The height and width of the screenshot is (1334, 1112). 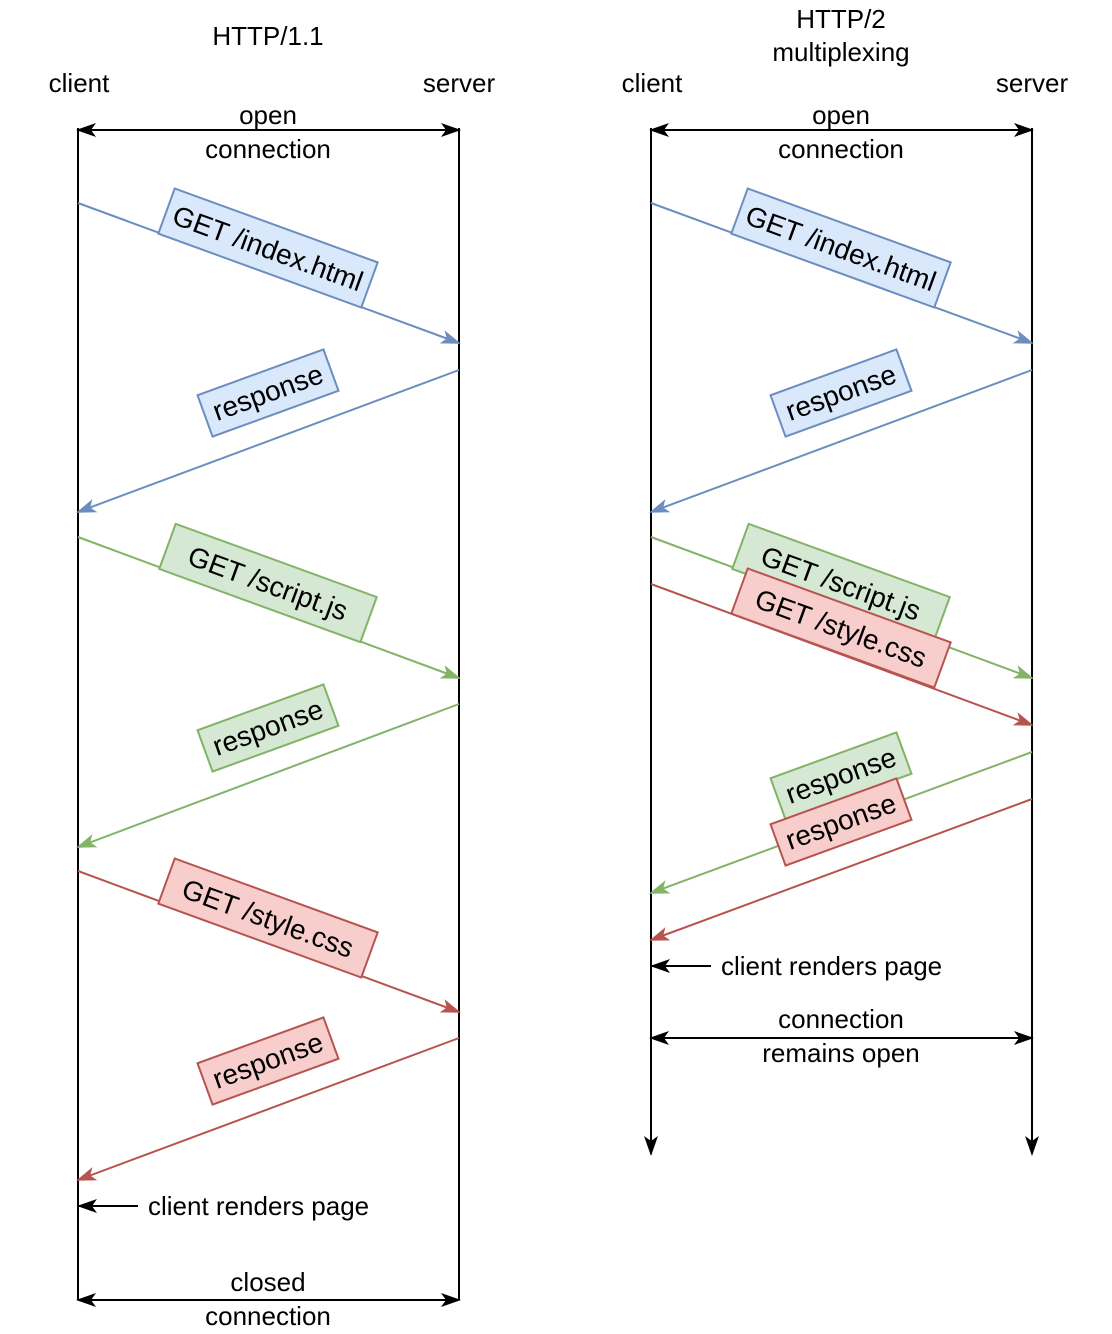 What do you see at coordinates (268, 149) in the screenshot?
I see `http11-open-label-2: connection` at bounding box center [268, 149].